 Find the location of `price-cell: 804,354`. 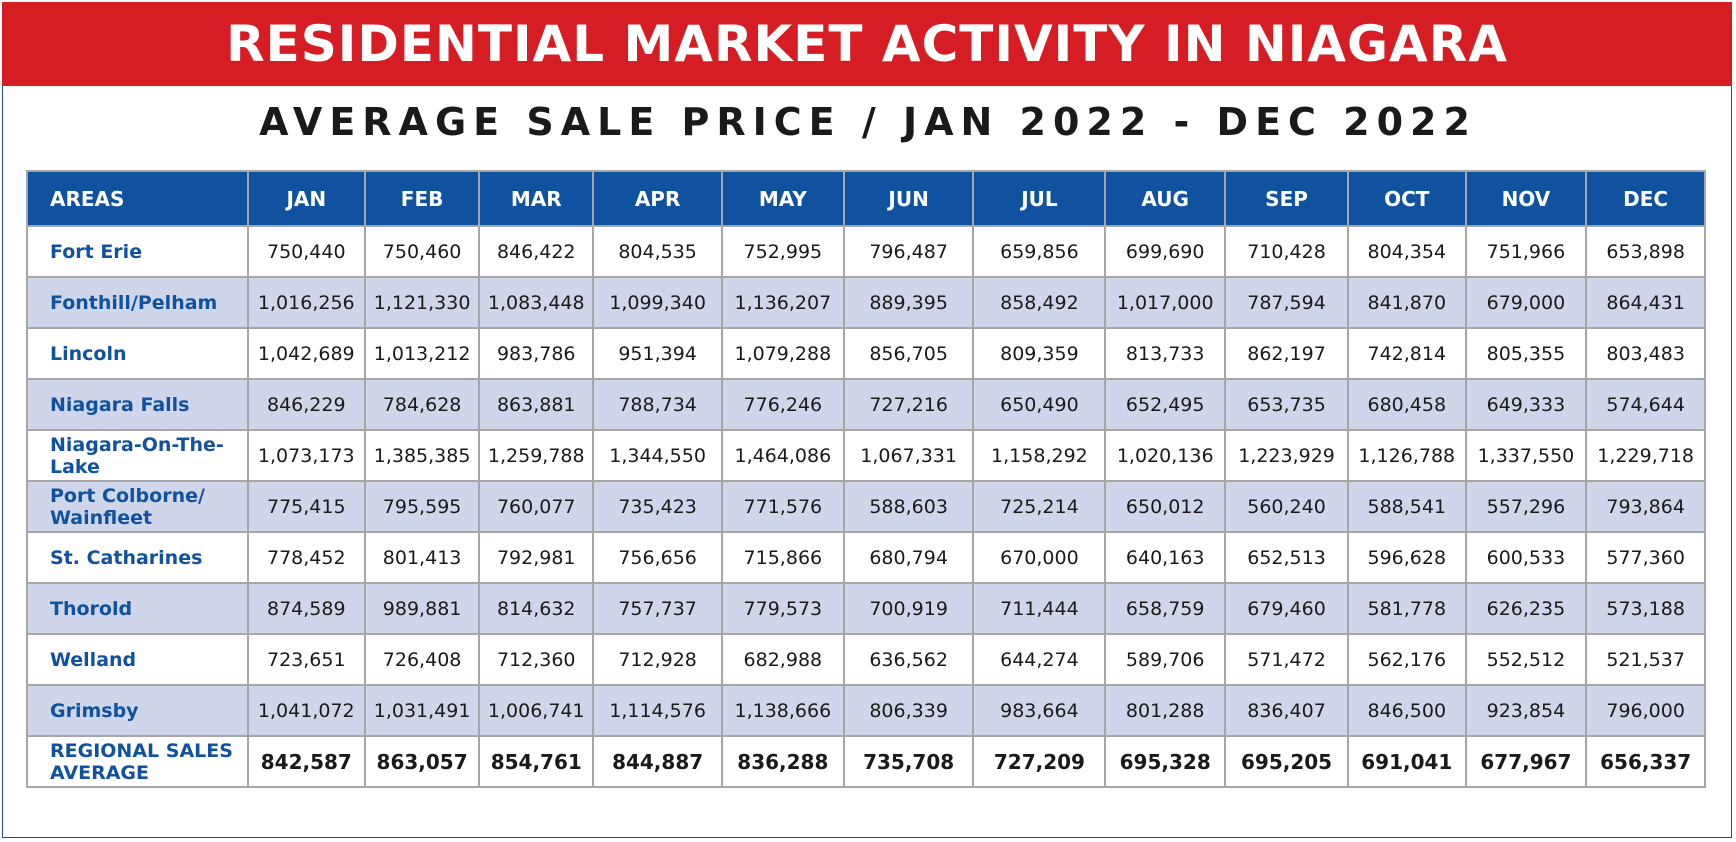

price-cell: 804,354 is located at coordinates (1407, 251).